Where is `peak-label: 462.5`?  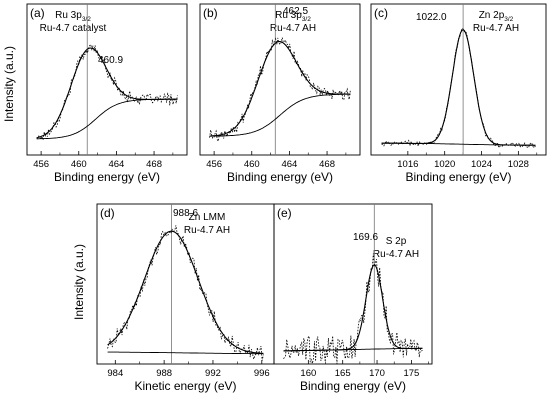
peak-label: 462.5 is located at coordinates (295, 11).